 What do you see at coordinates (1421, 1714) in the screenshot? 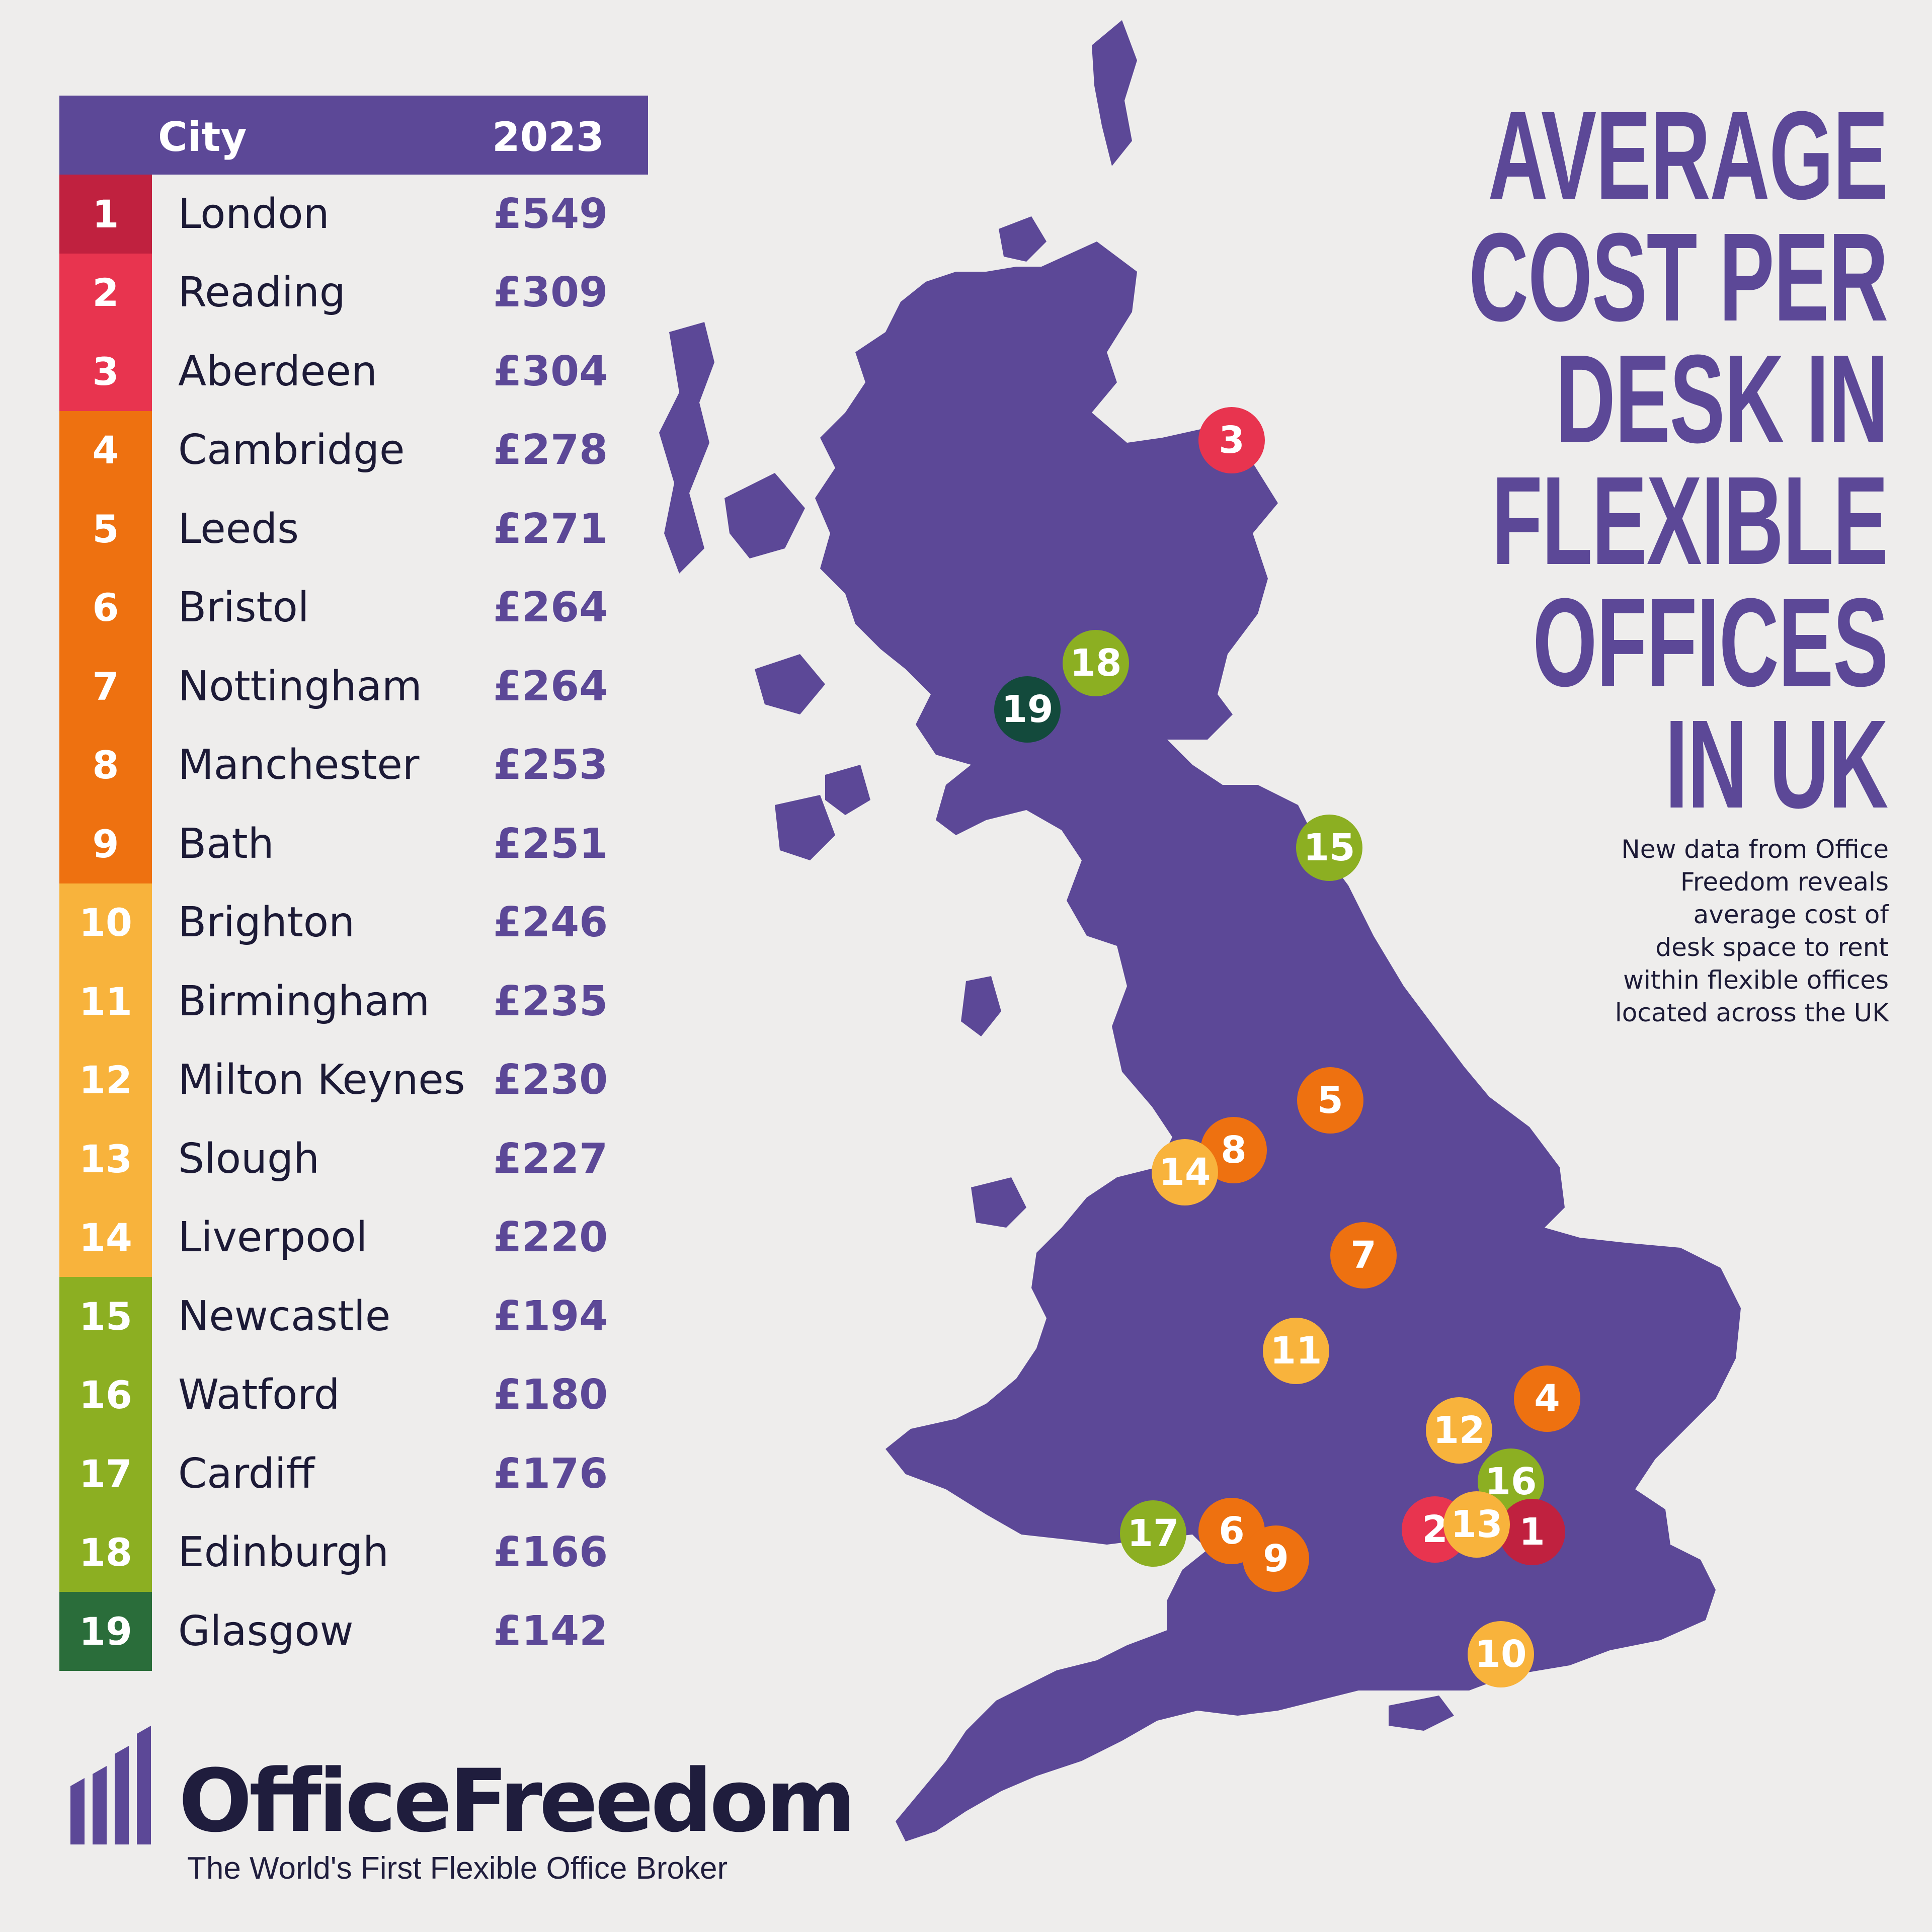
I see `isle-of-wight` at bounding box center [1421, 1714].